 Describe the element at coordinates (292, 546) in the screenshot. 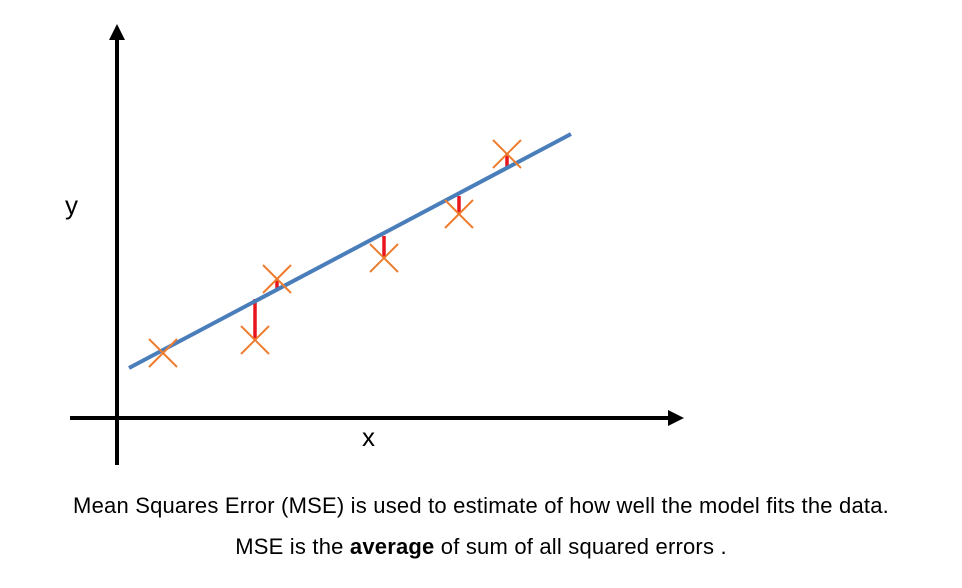

I see `caption-line-2-start: MSE is the` at that location.